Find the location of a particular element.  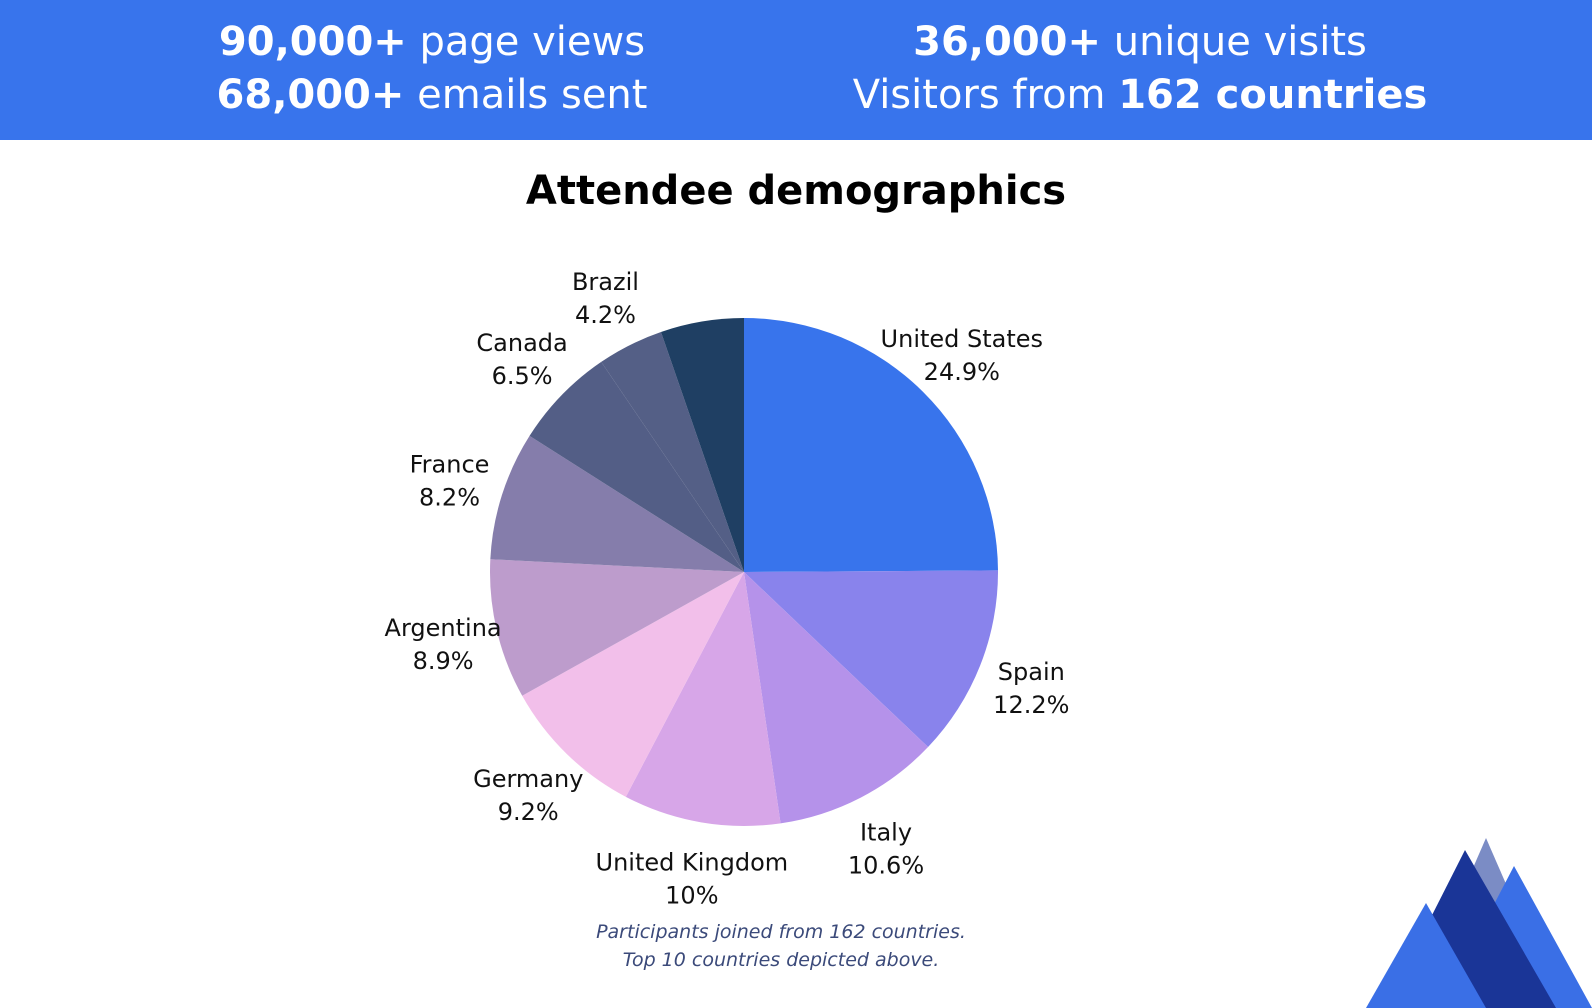

slice-value-italy: 10.6% is located at coordinates (886, 865).